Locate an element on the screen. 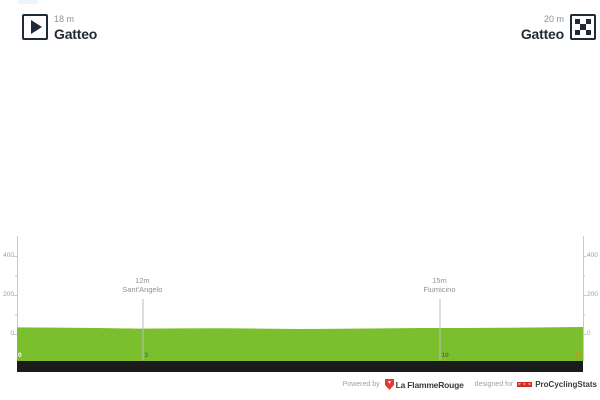  pcs-brand: ProCyclingStats is located at coordinates (566, 384).